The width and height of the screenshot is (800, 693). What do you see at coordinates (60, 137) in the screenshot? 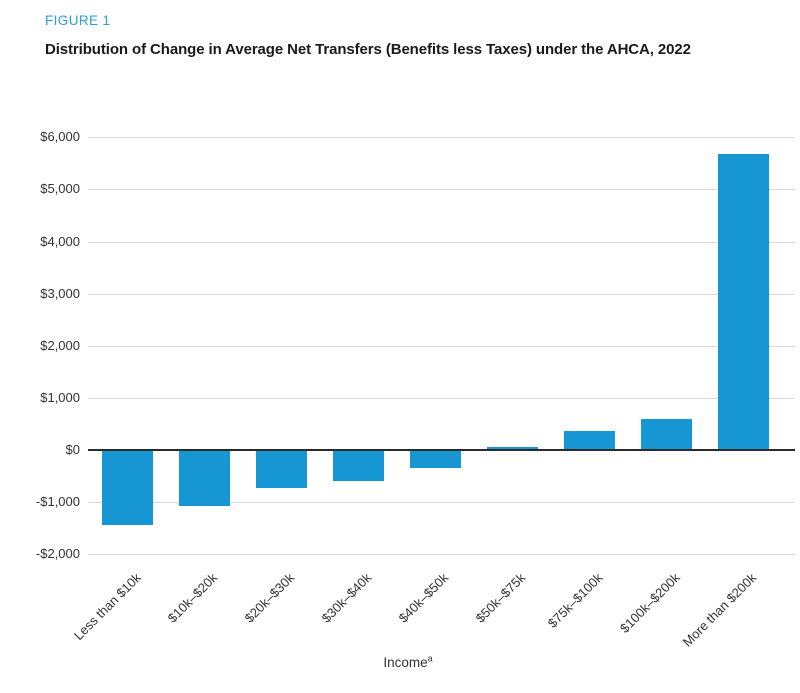
I see `y-tick-label: $6,000` at bounding box center [60, 137].